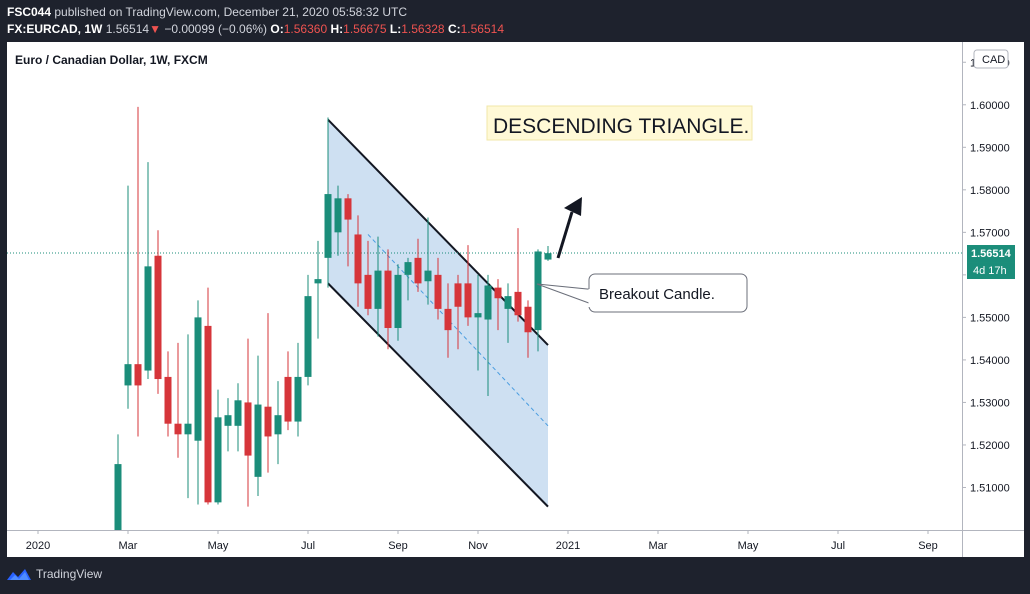 The image size is (1030, 594). I want to click on price-tick-label: 1.52000, so click(990, 446).